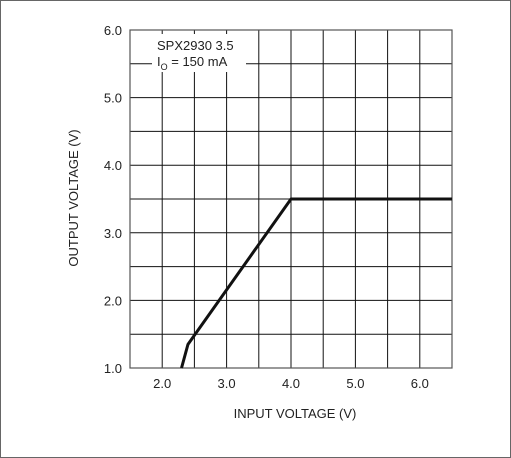 The image size is (511, 458). I want to click on x-tick-label: 2.0, so click(162, 383).